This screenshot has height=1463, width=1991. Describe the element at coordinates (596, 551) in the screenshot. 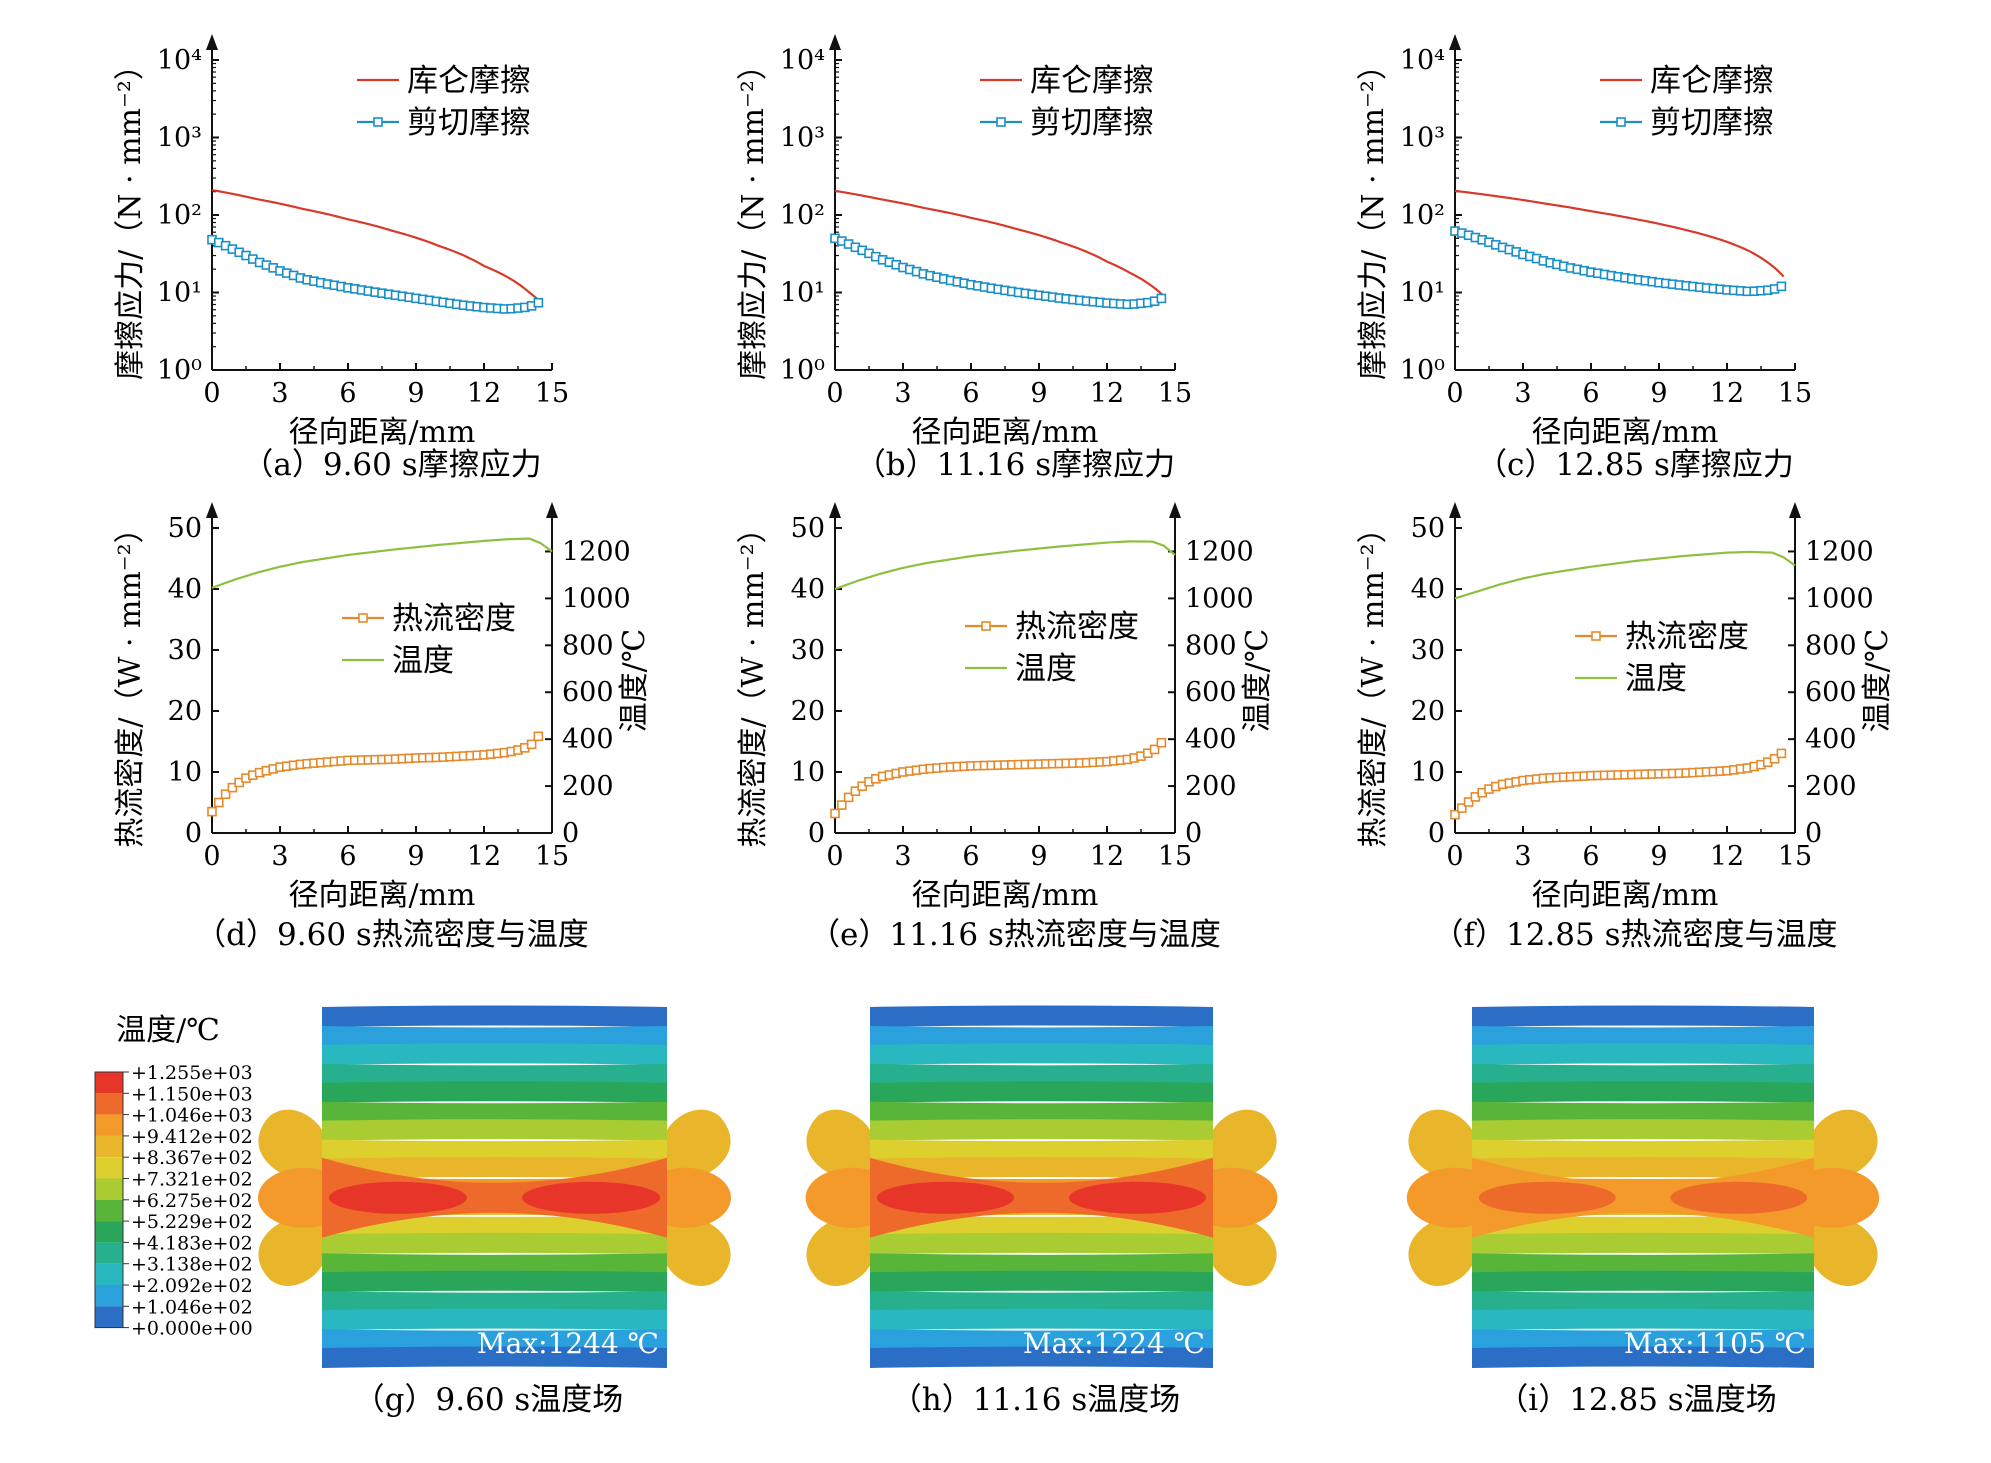

I see `y2-tick-label: 1200` at that location.